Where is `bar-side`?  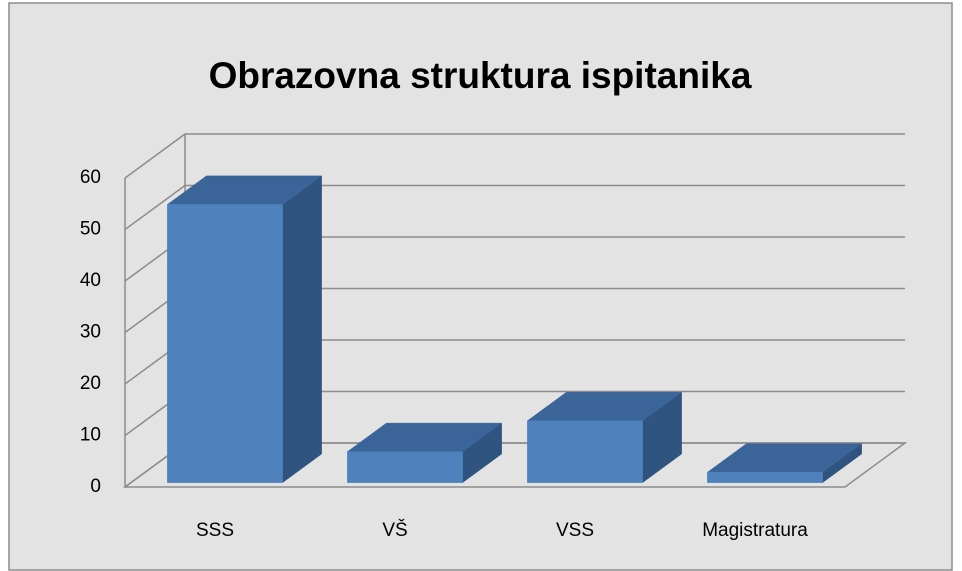 bar-side is located at coordinates (302, 329).